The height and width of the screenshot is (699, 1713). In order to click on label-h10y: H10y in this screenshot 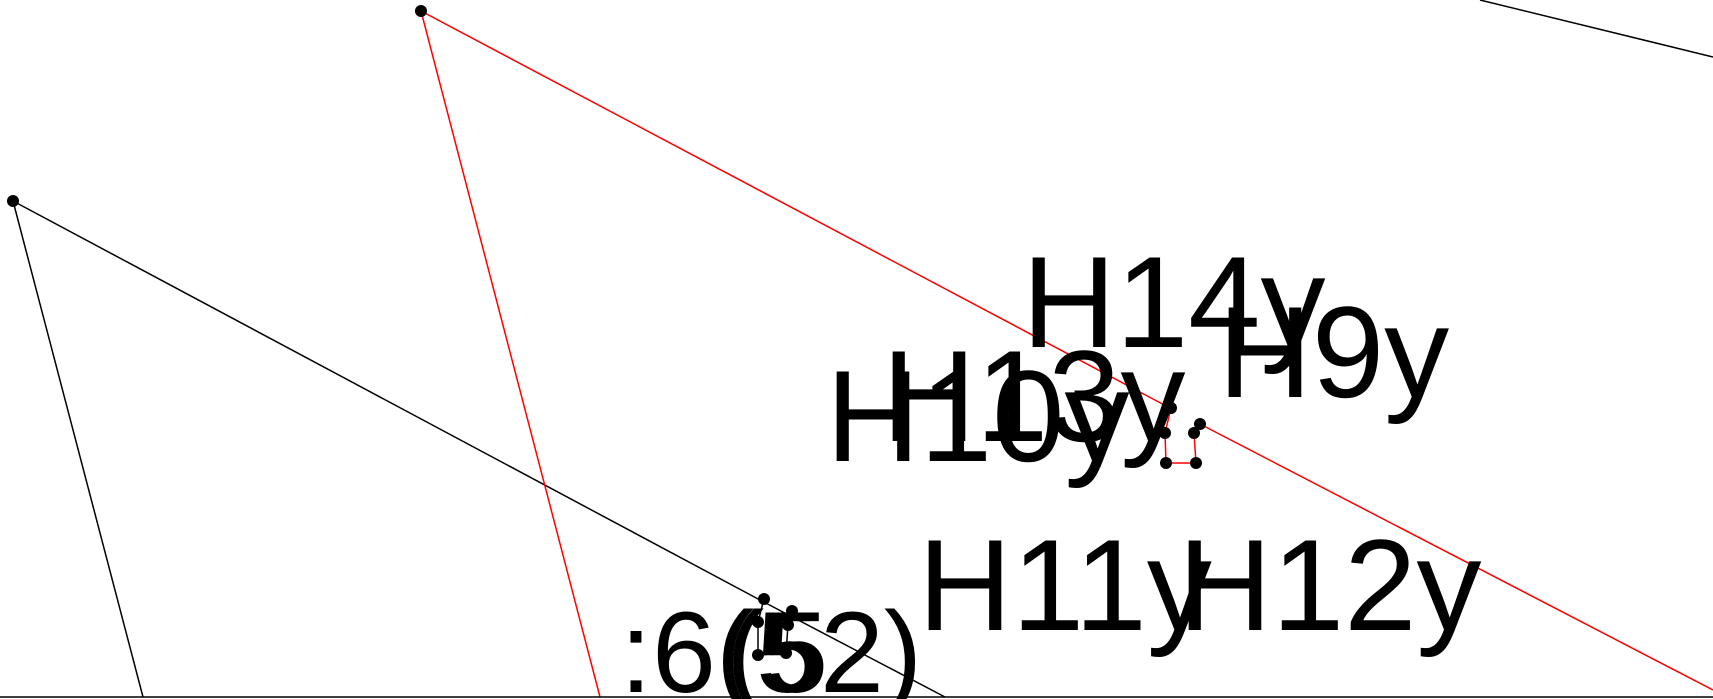, I will do `click(977, 416)`.